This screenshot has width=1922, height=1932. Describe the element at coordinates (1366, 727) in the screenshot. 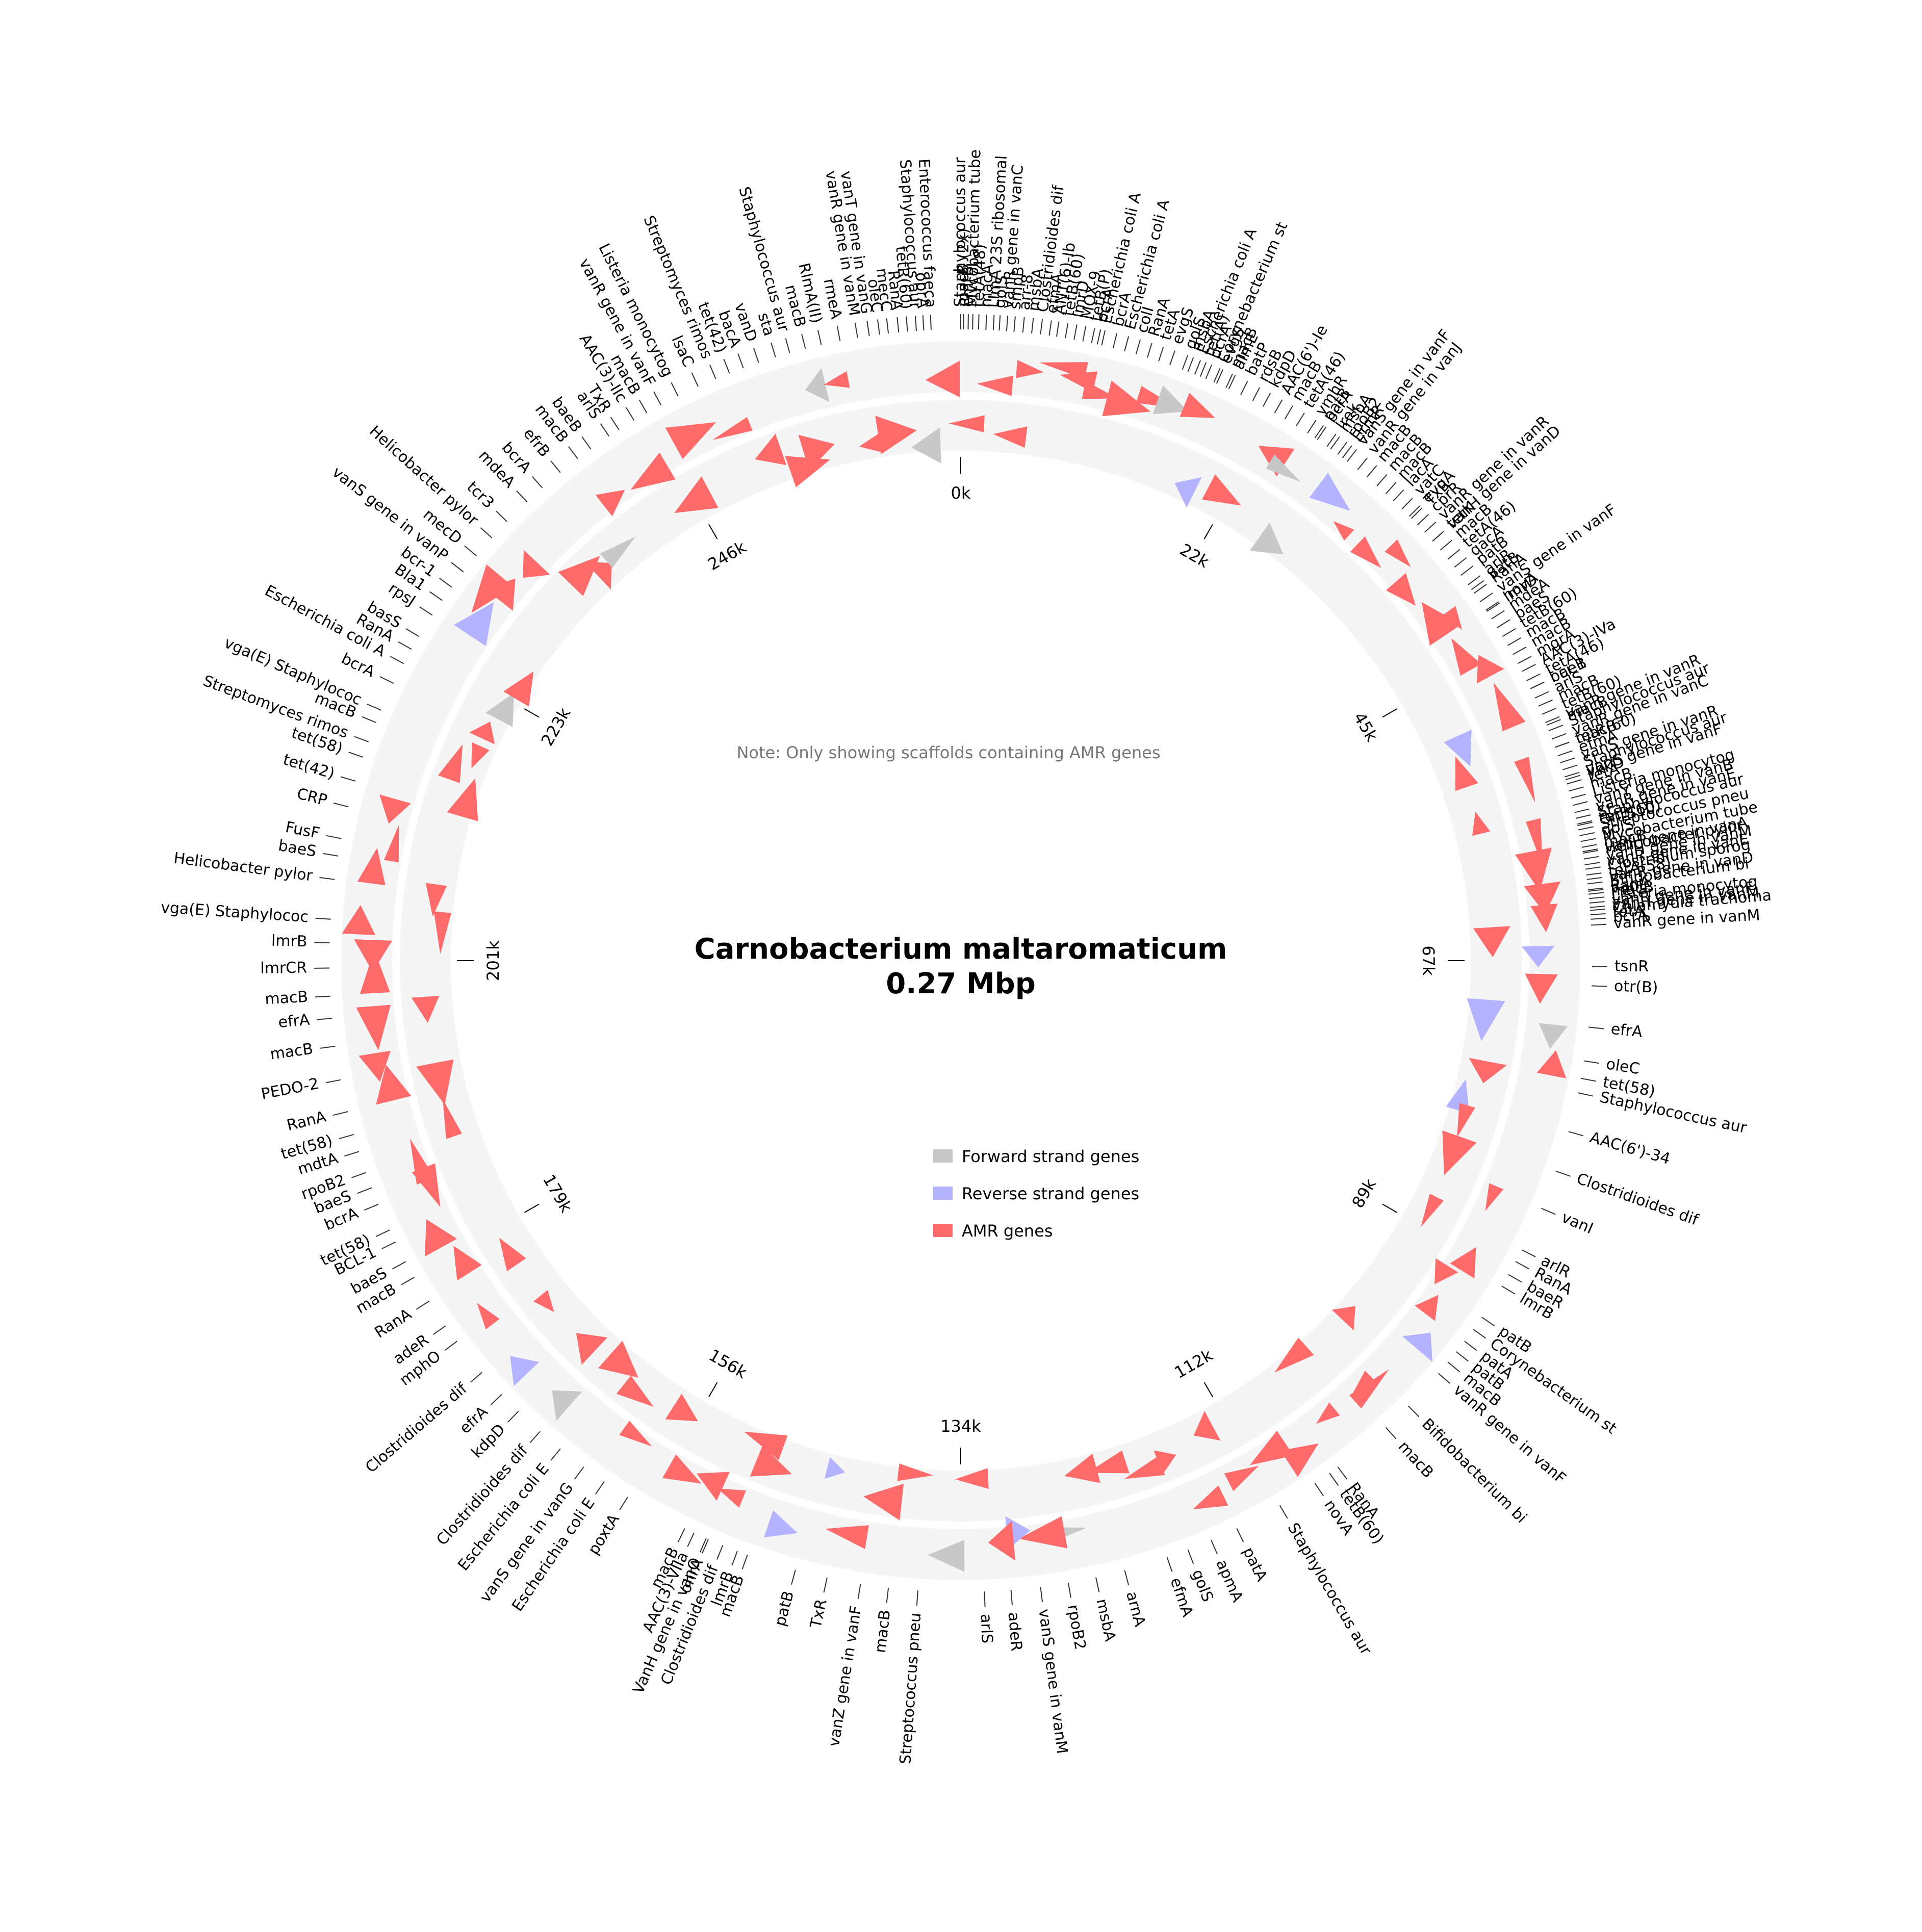

I see `tick-label: 45k` at that location.